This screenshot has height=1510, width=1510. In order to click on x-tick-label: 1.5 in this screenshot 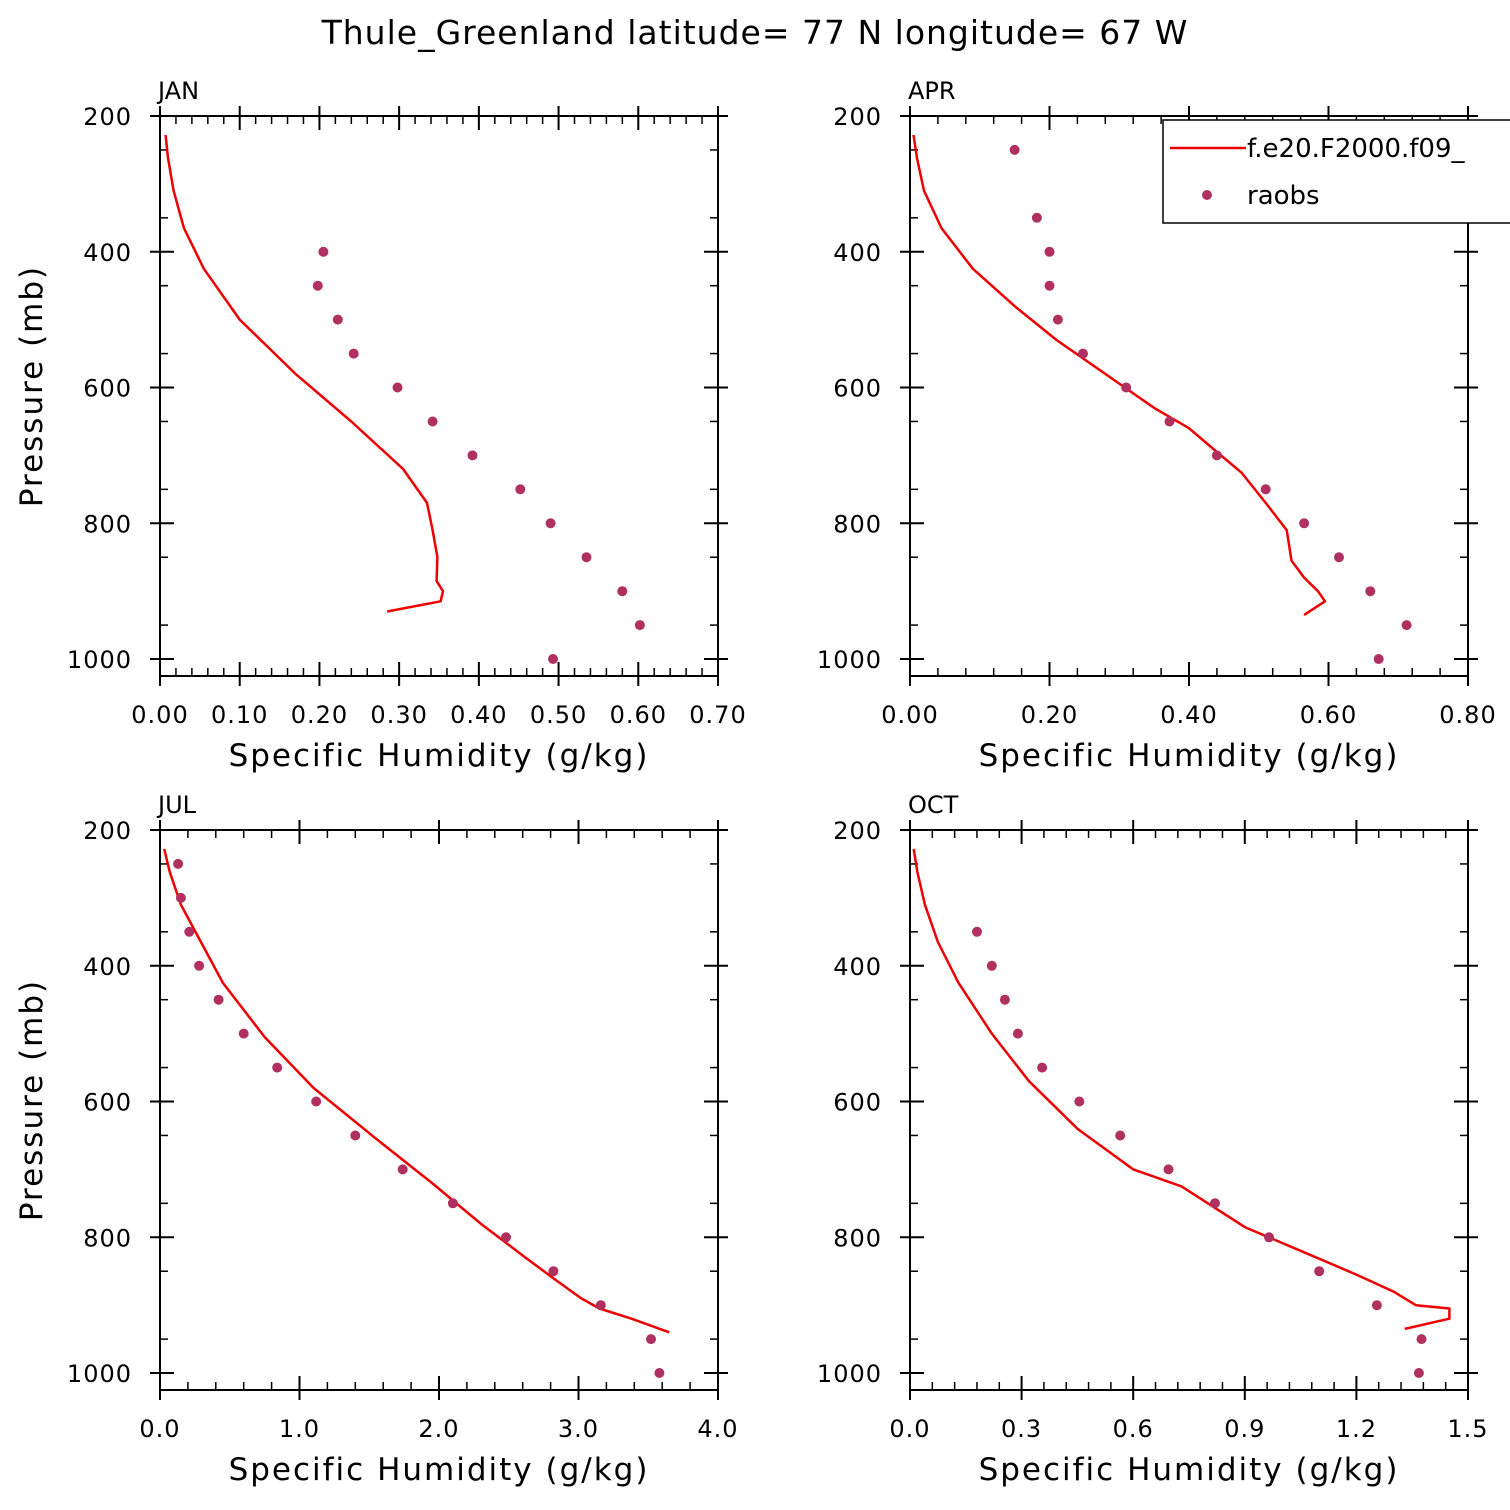, I will do `click(1467, 1429)`.